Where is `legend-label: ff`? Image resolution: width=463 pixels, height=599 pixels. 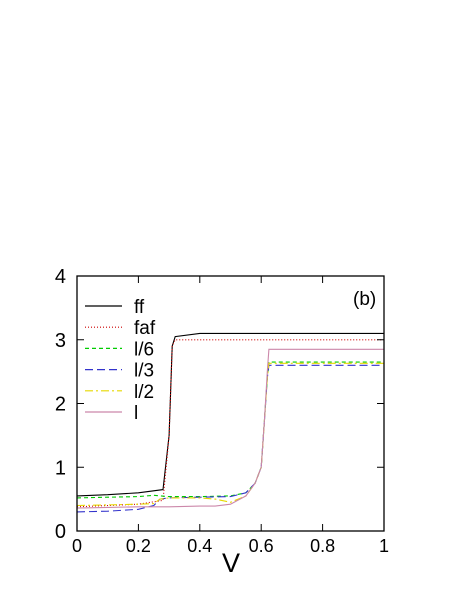 legend-label: ff is located at coordinates (139, 307).